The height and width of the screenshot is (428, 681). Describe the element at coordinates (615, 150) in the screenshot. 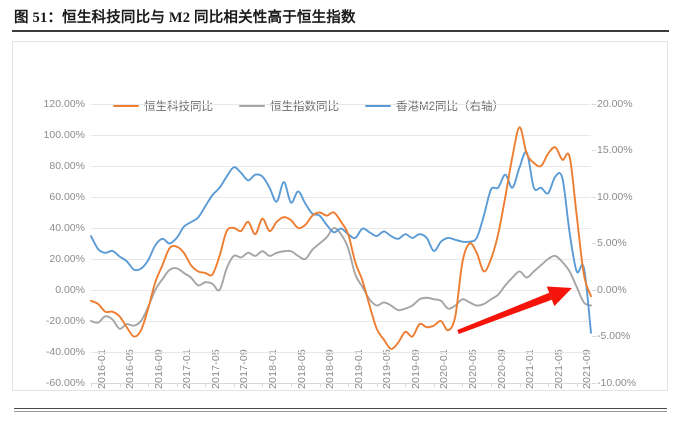

I see `y-axis-right-label: 15.00%` at that location.